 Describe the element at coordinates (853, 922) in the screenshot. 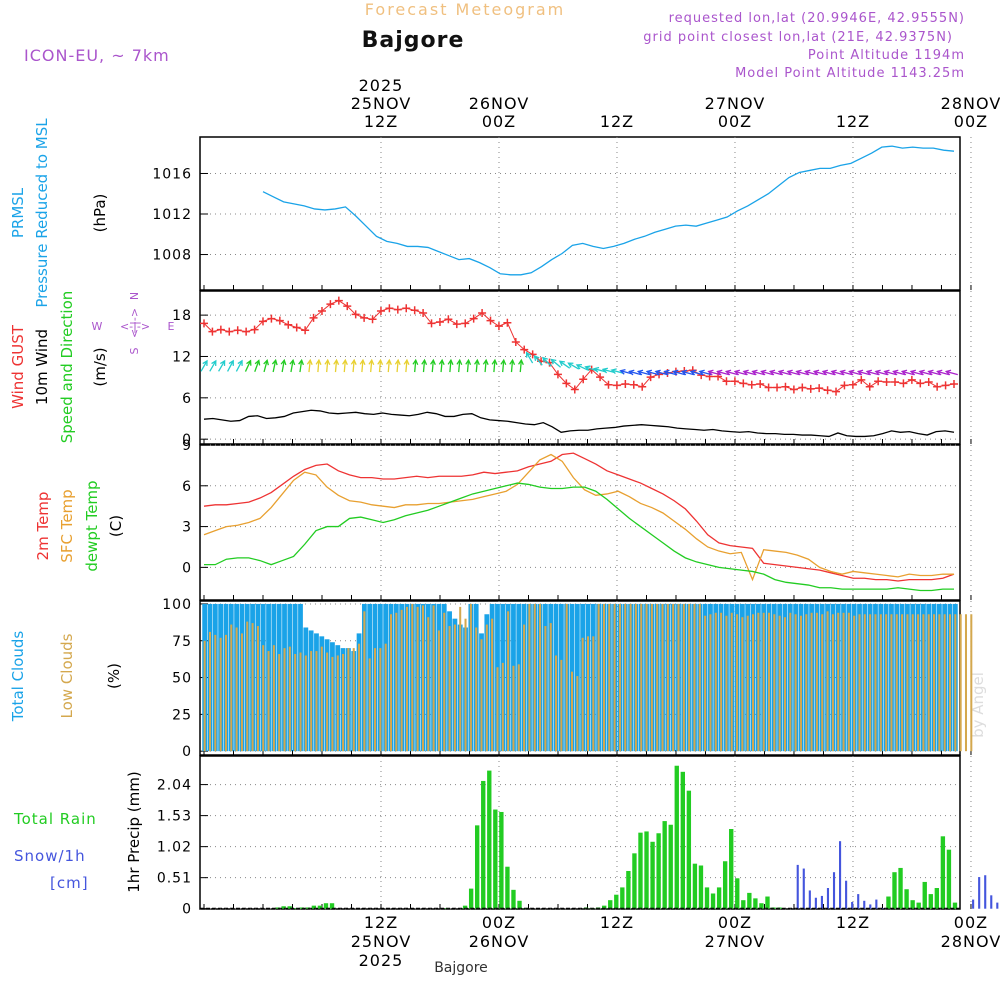

I see `bottom-time-label: 12Z` at that location.